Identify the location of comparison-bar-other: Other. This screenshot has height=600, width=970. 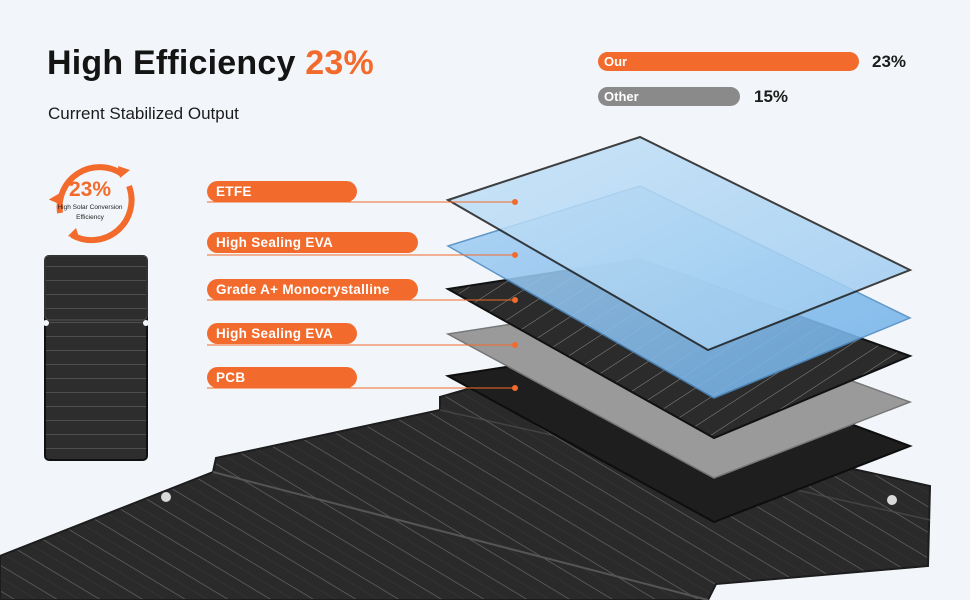
(669, 96).